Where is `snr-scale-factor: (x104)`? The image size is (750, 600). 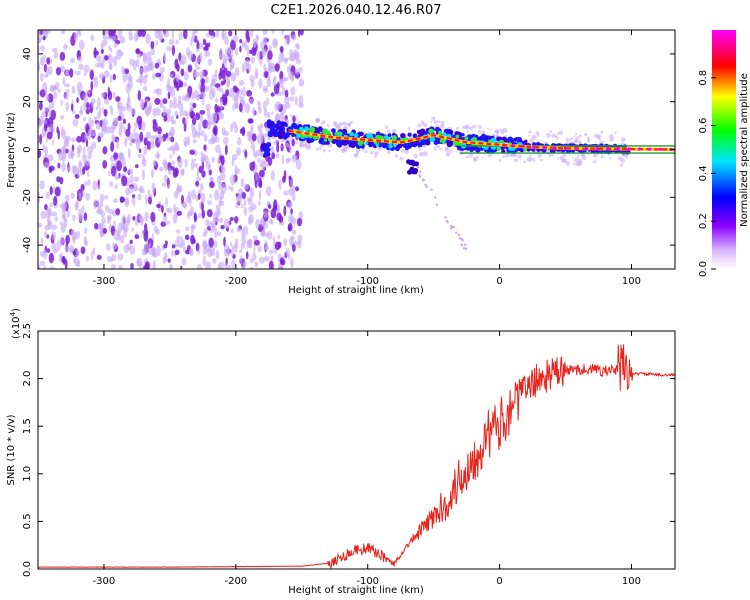
snr-scale-factor: (x104) is located at coordinates (15, 323).